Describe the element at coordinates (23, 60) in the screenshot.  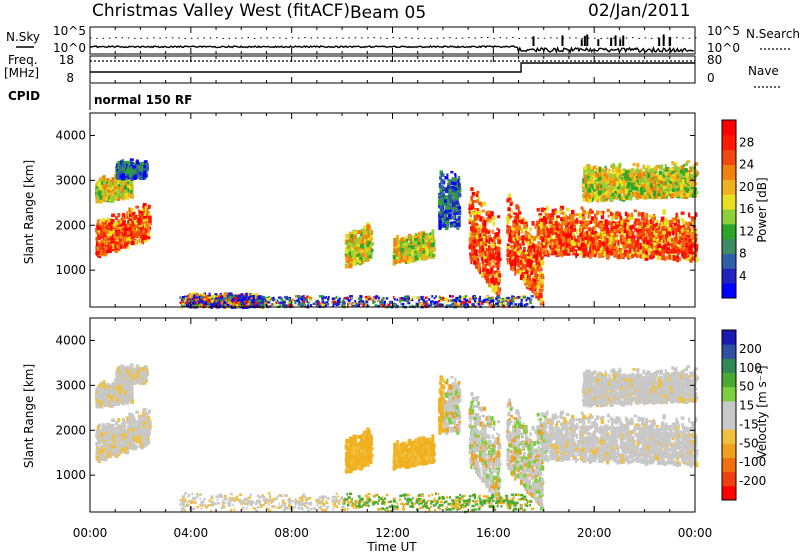
I see `freq-left-label: Freq.` at that location.